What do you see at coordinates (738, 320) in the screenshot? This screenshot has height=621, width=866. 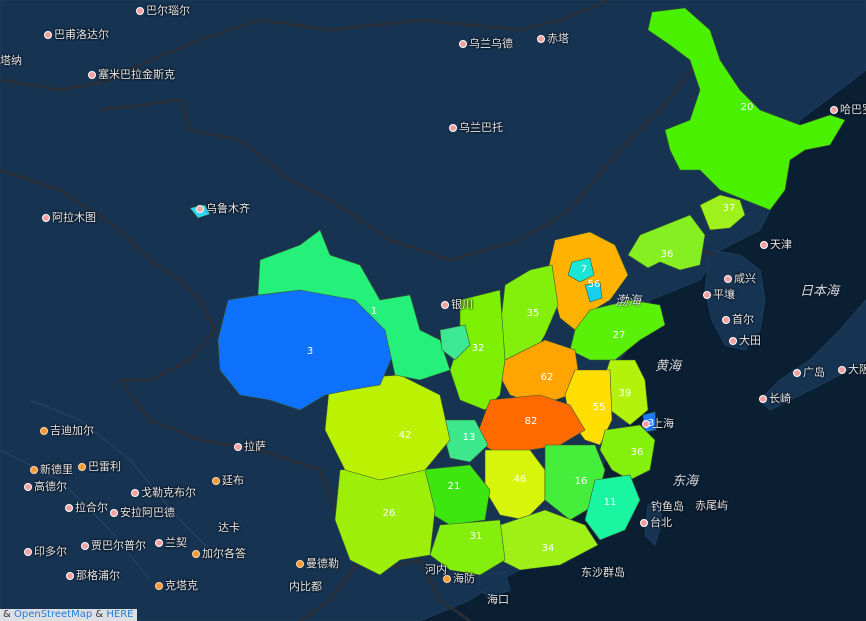 I see `city-seoul: 首尔` at bounding box center [738, 320].